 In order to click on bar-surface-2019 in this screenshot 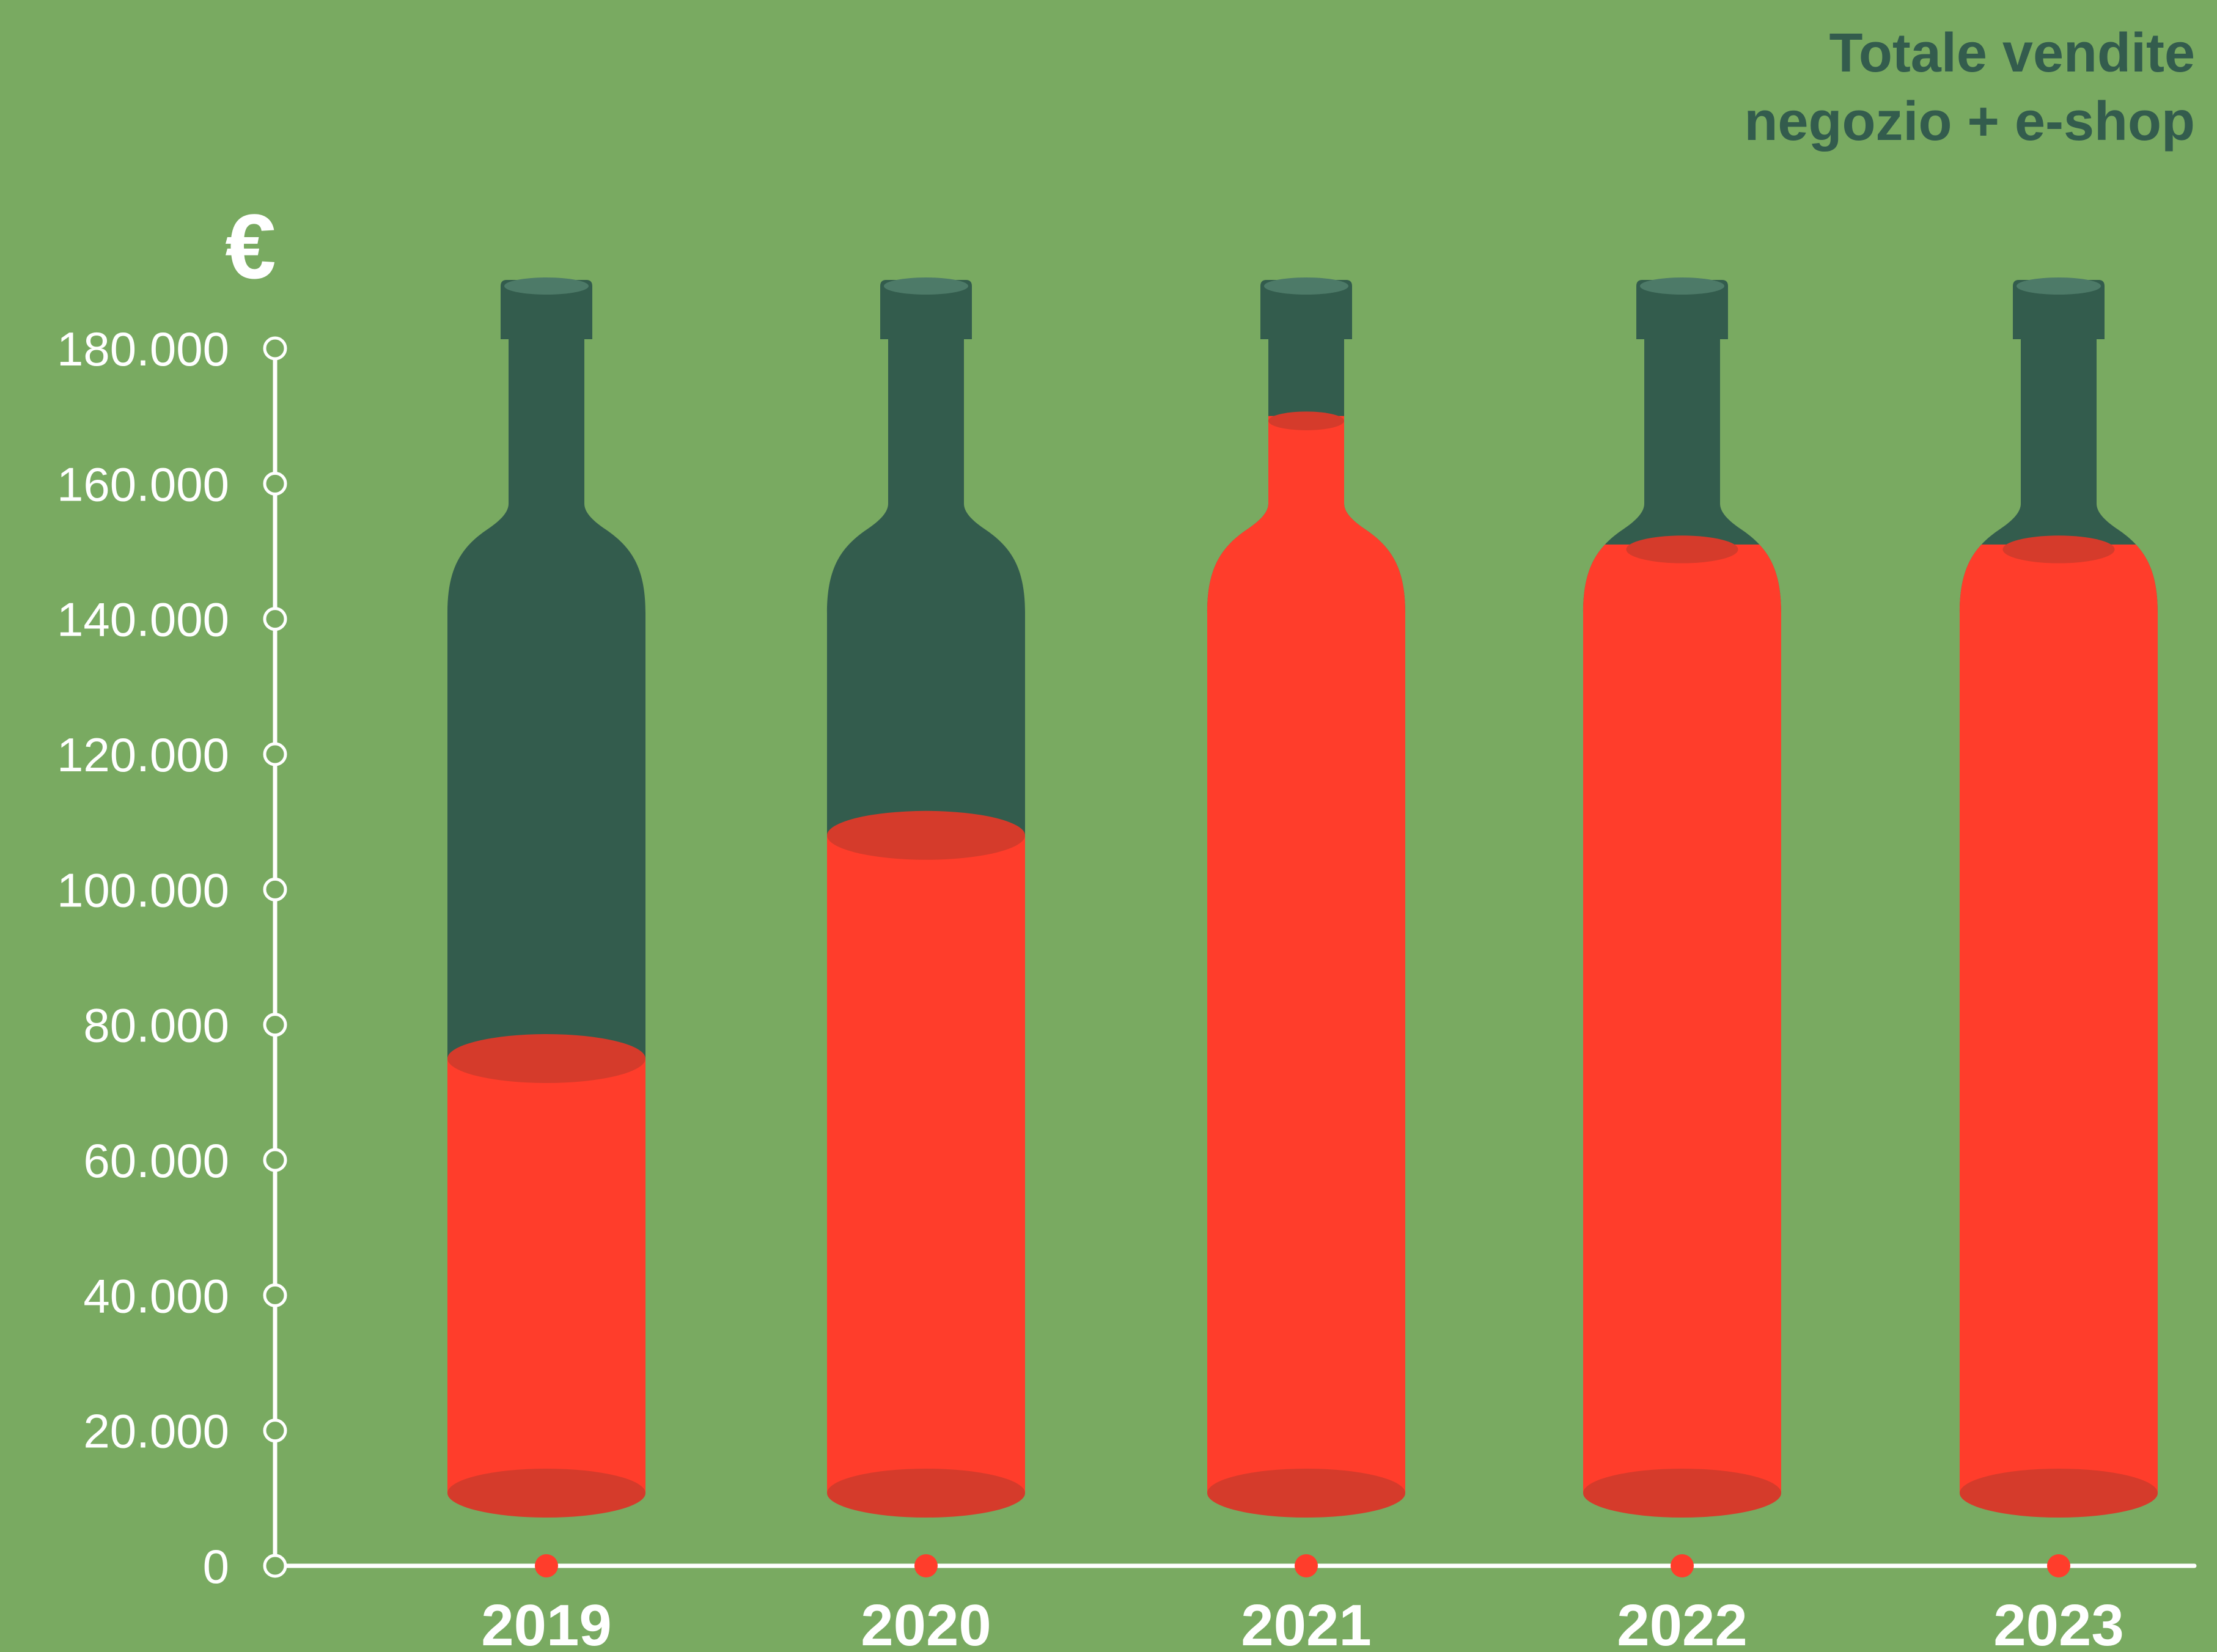, I will do `click(546, 1058)`.